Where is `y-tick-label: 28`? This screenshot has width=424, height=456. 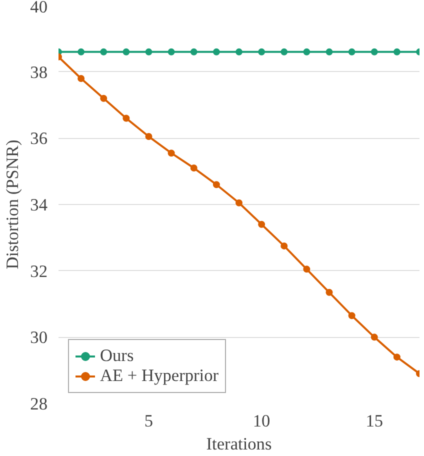
y-tick-label: 28 is located at coordinates (39, 404).